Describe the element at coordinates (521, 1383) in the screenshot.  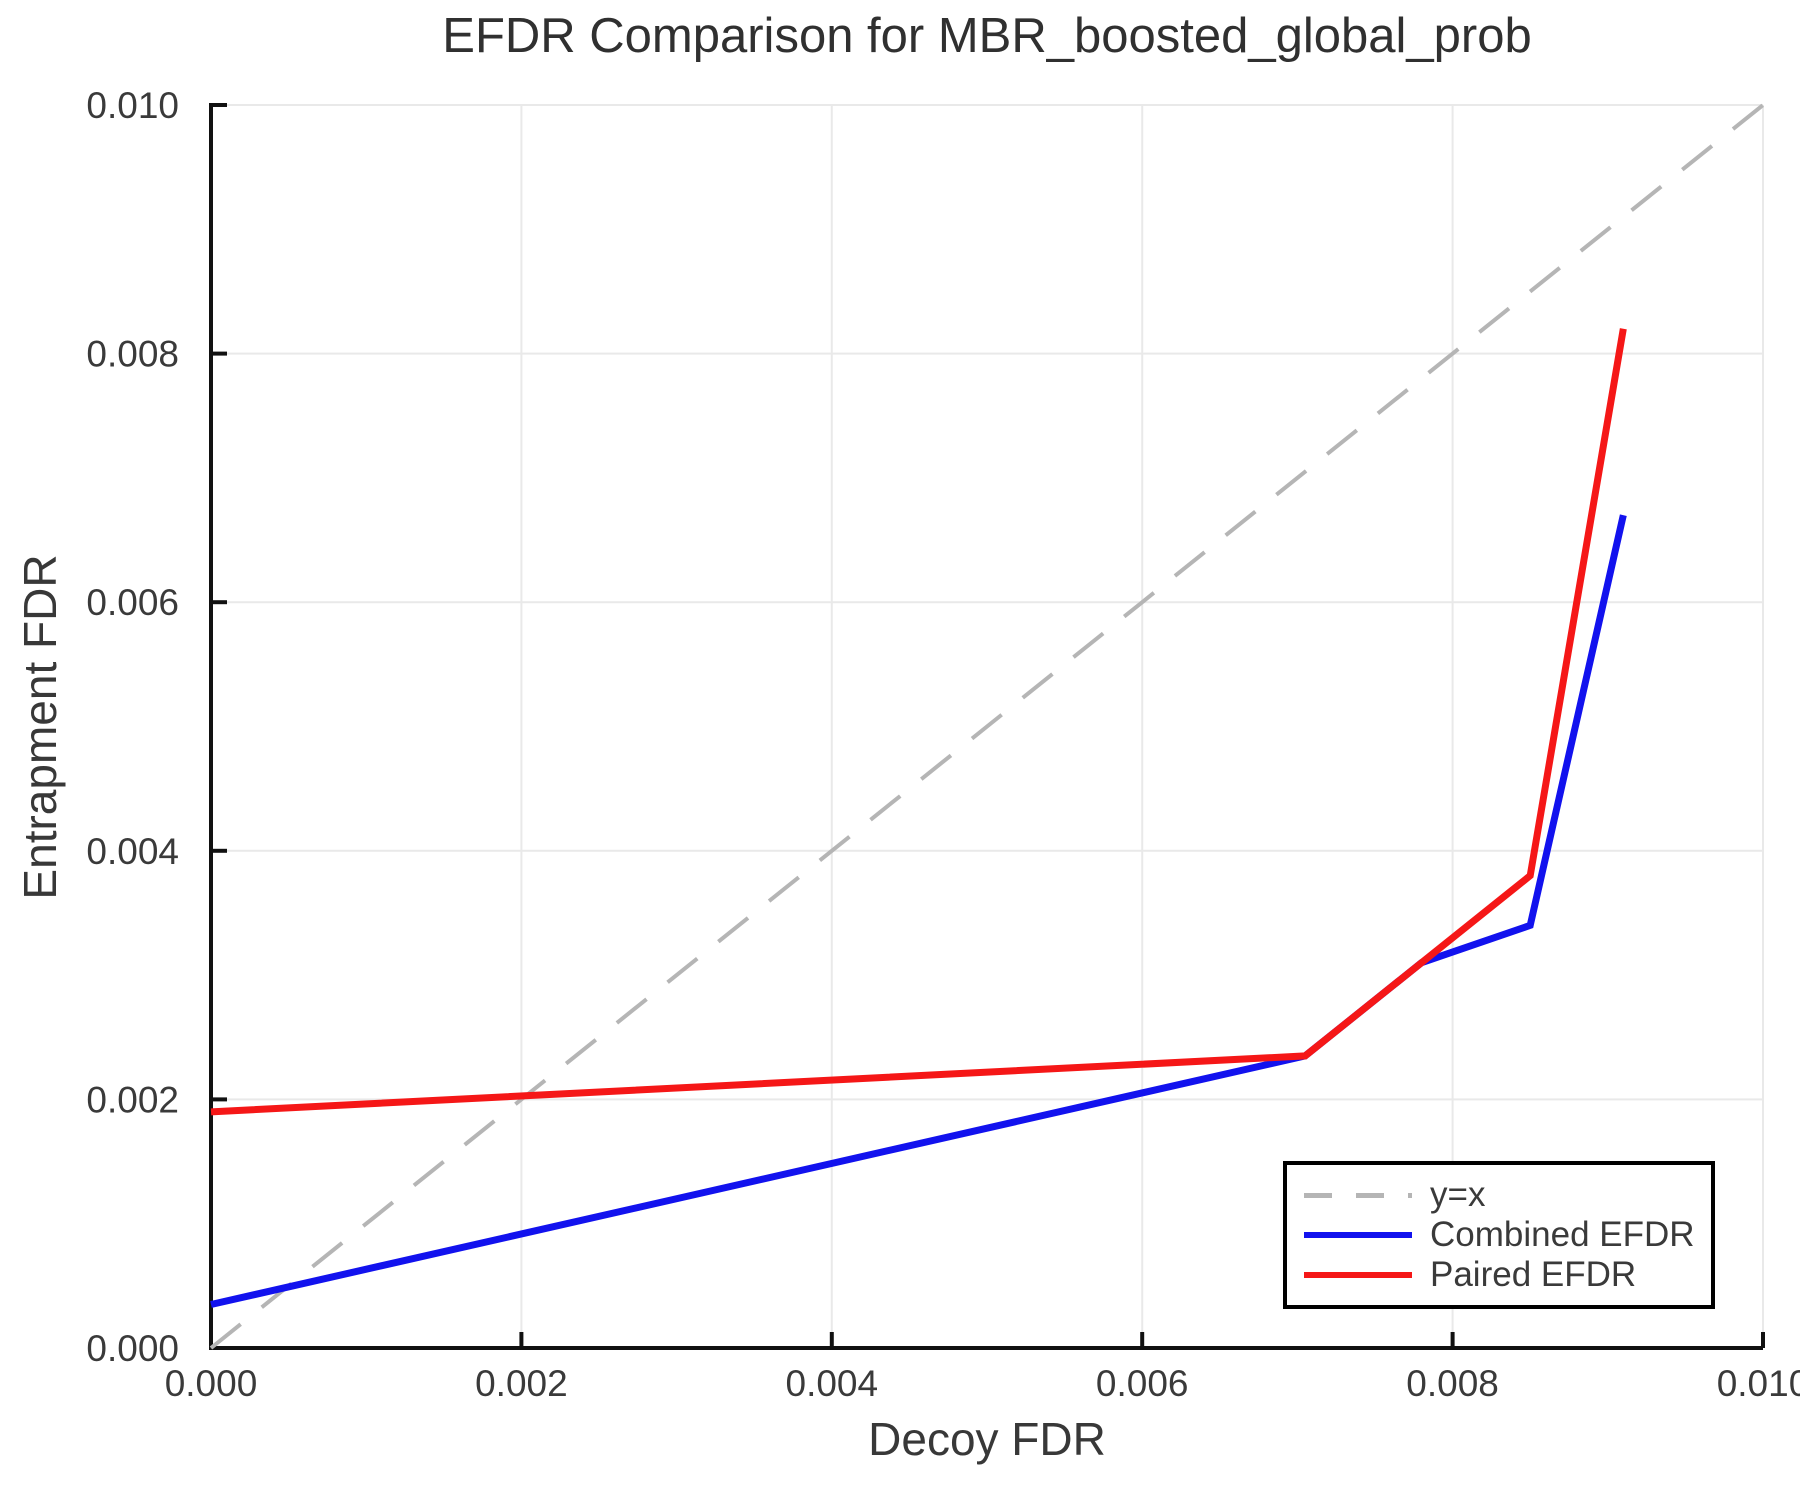
I see `x-tick-label: 0.002` at that location.